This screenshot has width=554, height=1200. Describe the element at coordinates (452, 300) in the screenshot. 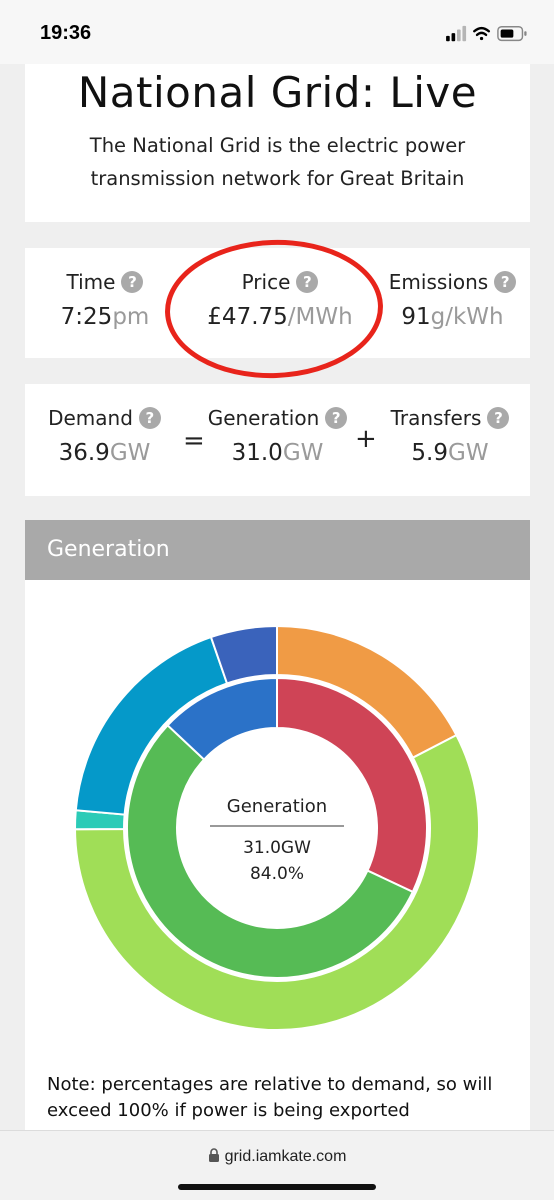

I see `metric-emissions: Emissions? 91g/kWh` at that location.